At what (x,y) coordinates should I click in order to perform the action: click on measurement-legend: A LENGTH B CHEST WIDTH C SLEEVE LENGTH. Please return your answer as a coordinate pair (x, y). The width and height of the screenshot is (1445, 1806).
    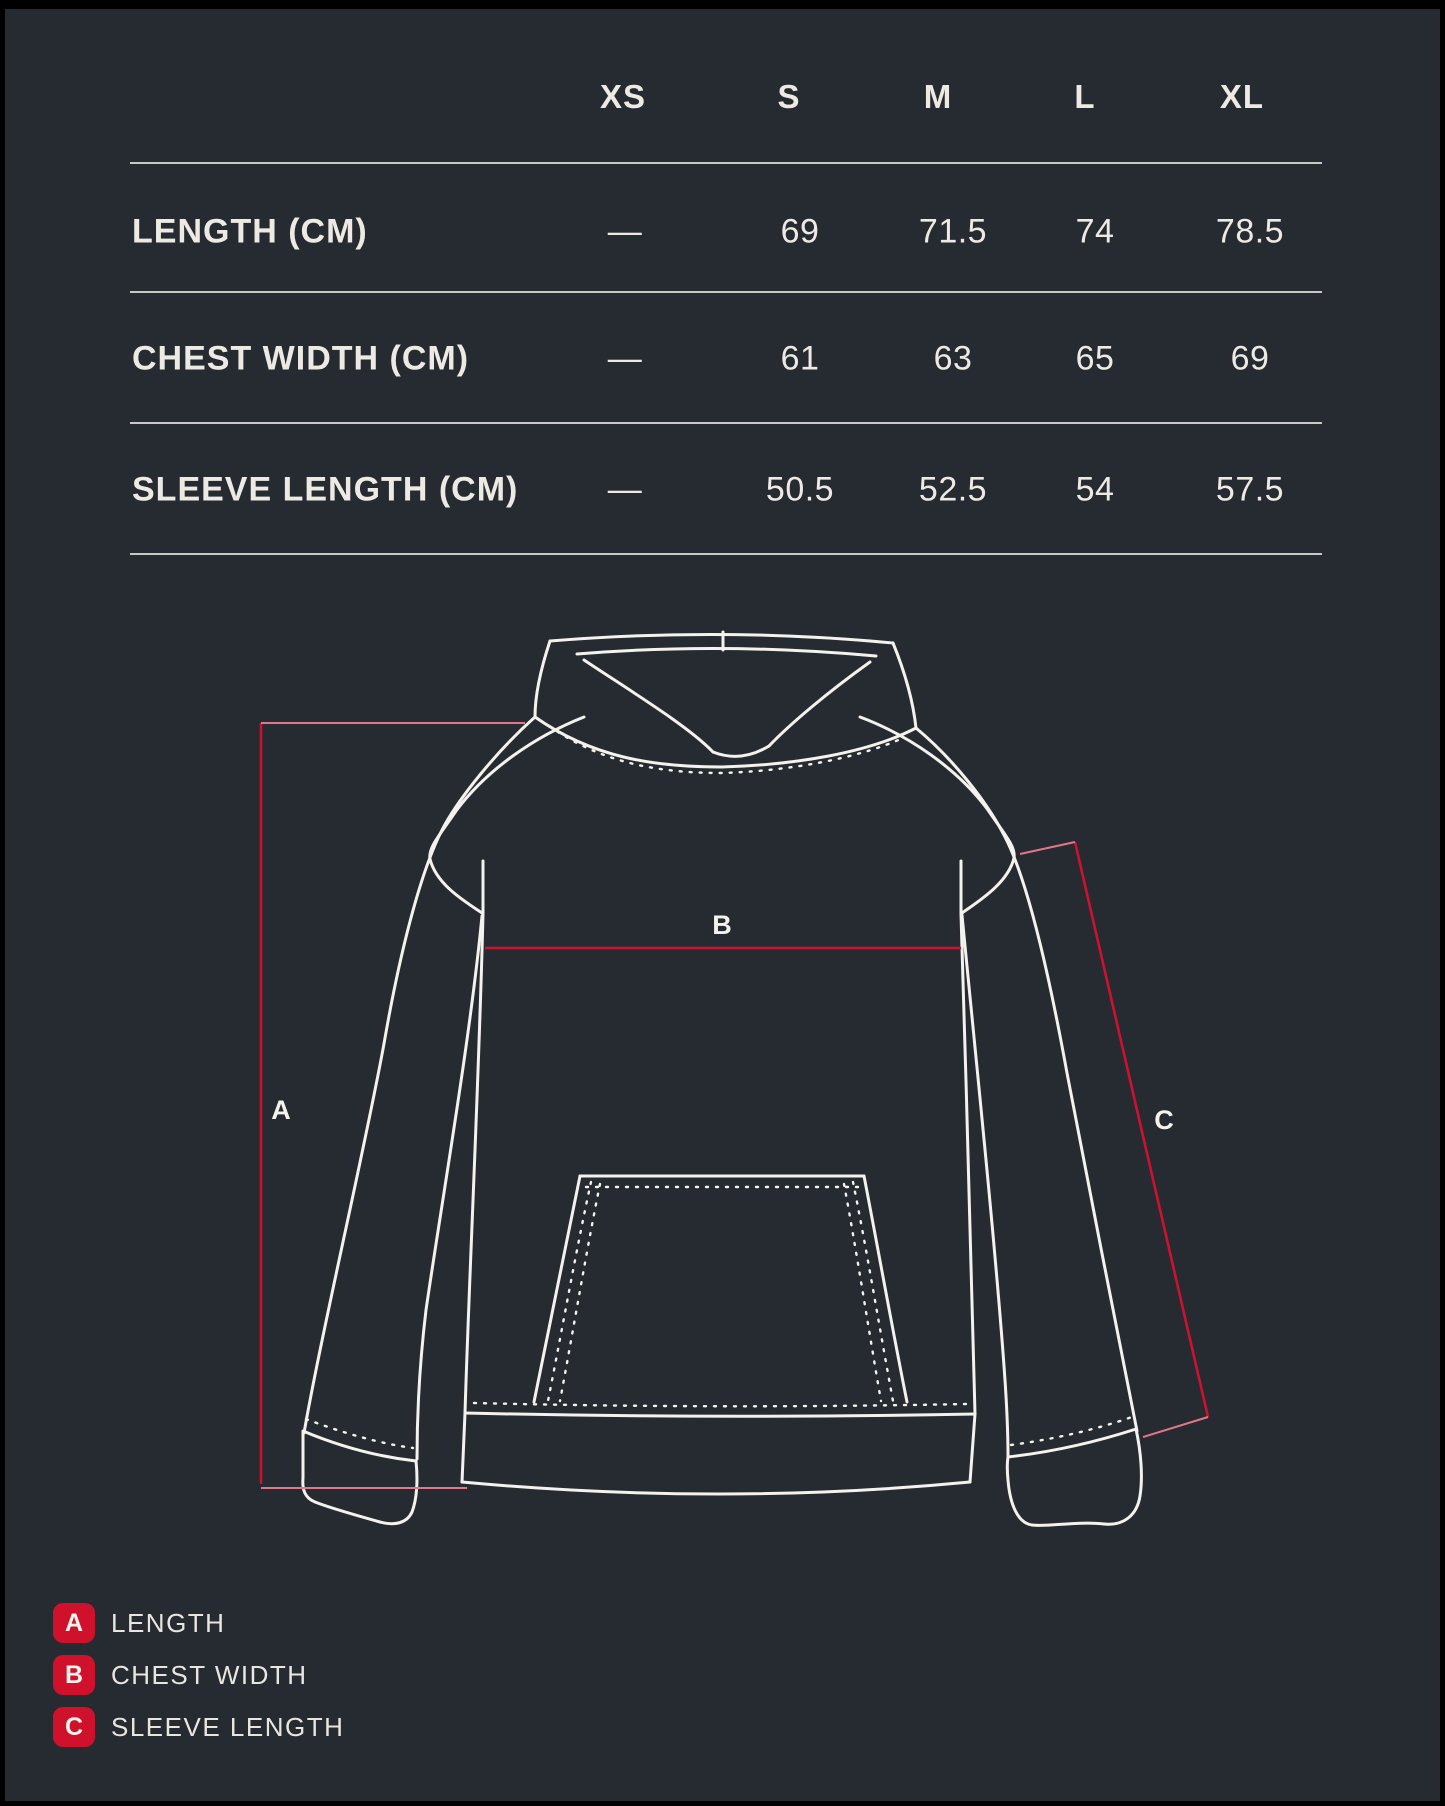
    Looking at the image, I should click on (198, 1681).